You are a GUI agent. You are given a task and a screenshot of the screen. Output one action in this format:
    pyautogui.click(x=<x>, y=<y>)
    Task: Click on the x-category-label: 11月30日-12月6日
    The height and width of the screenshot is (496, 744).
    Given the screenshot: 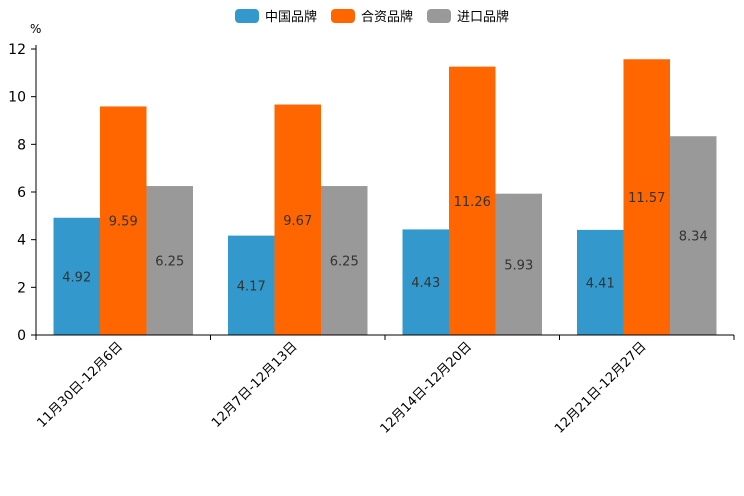 What is the action you would take?
    pyautogui.click(x=80, y=385)
    